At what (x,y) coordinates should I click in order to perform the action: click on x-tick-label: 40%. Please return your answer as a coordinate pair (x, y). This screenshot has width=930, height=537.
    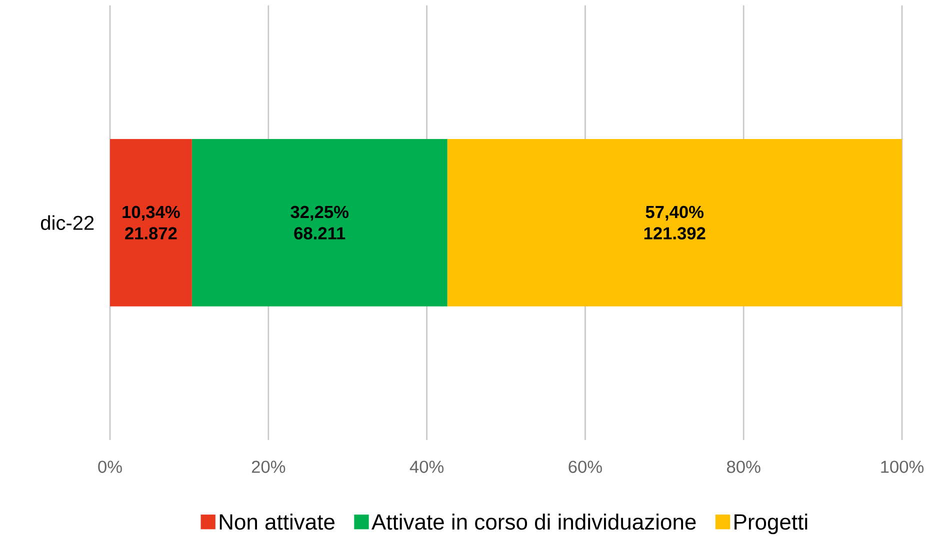
    Looking at the image, I should click on (427, 467).